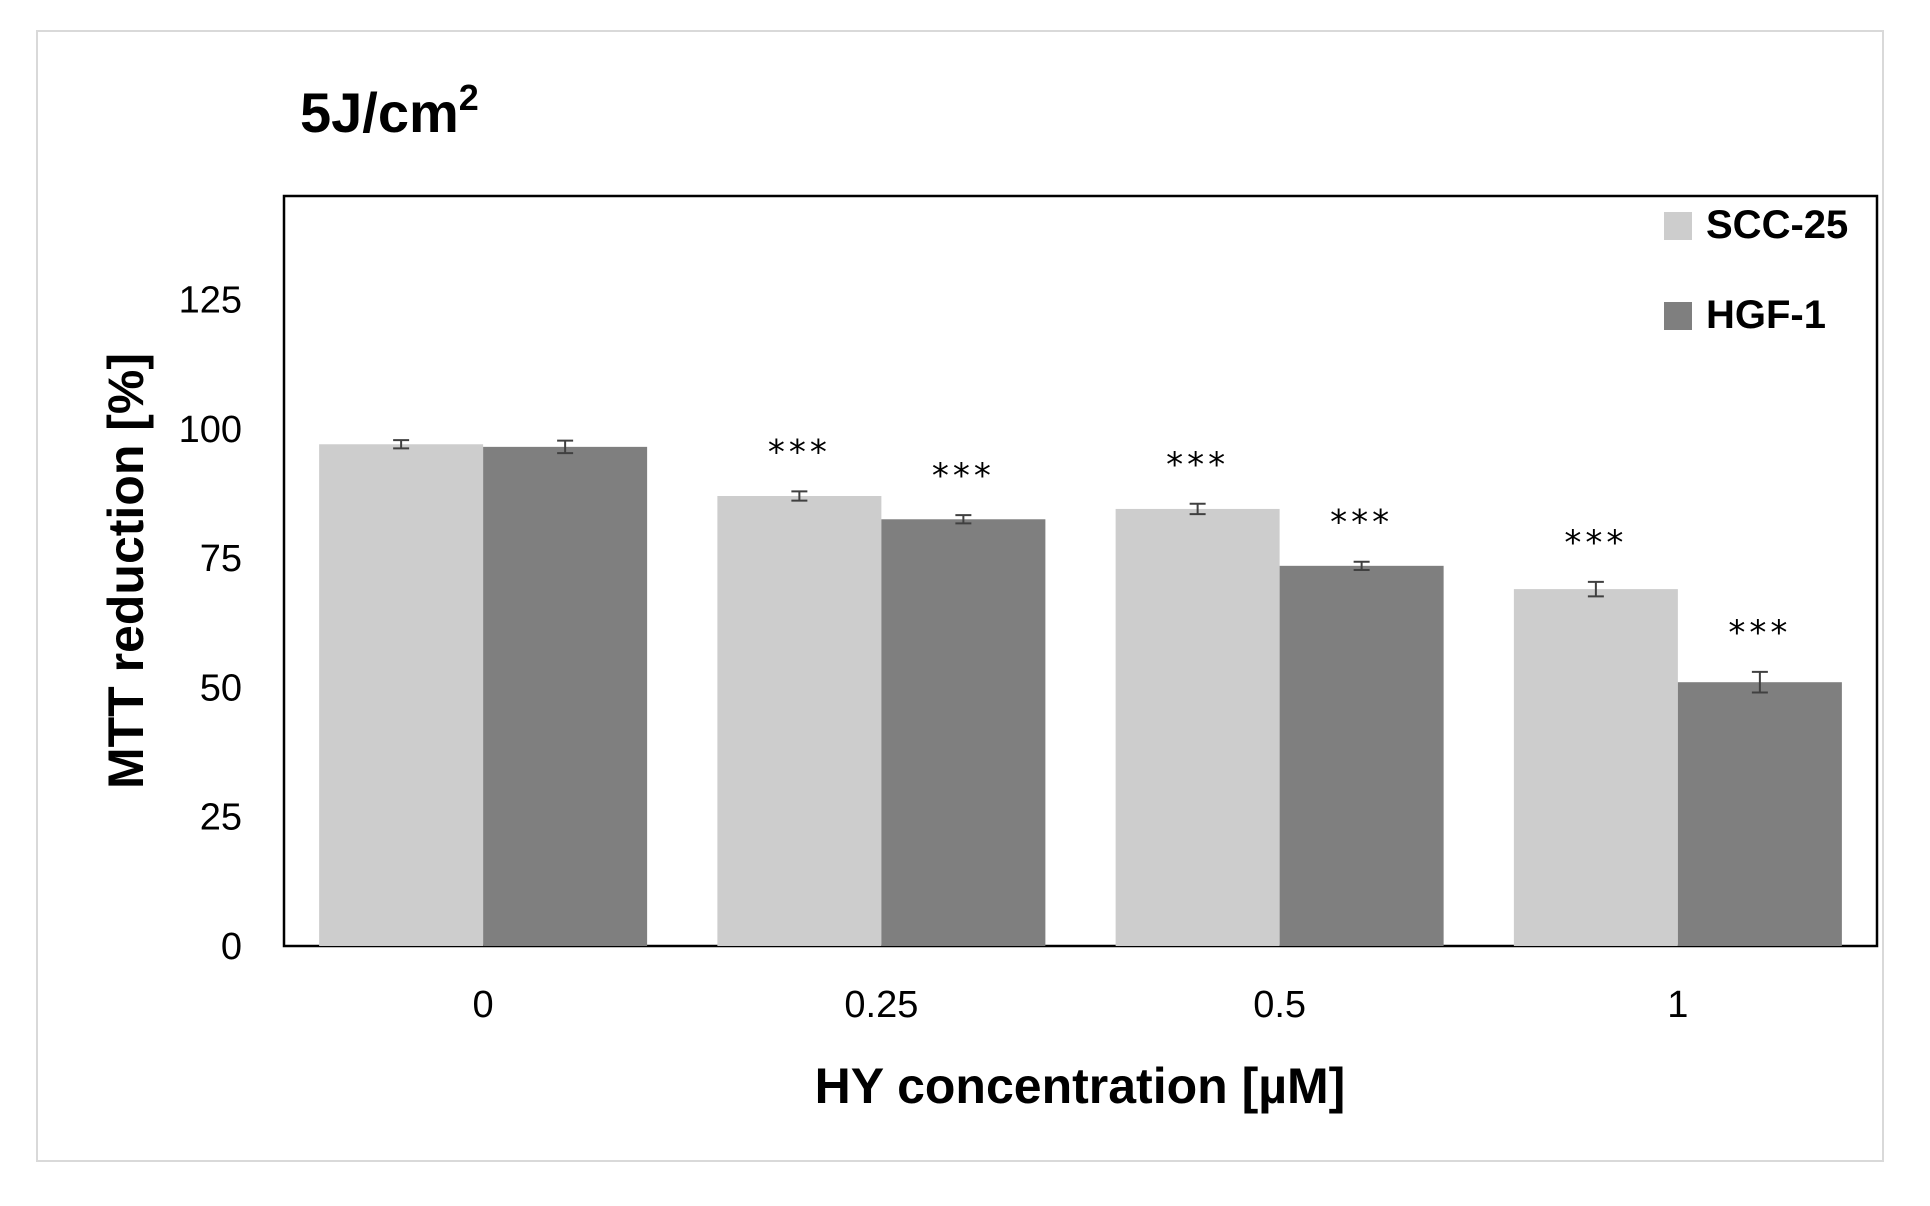 This screenshot has width=1930, height=1206. What do you see at coordinates (221, 688) in the screenshot?
I see `y-tick-label: 50` at bounding box center [221, 688].